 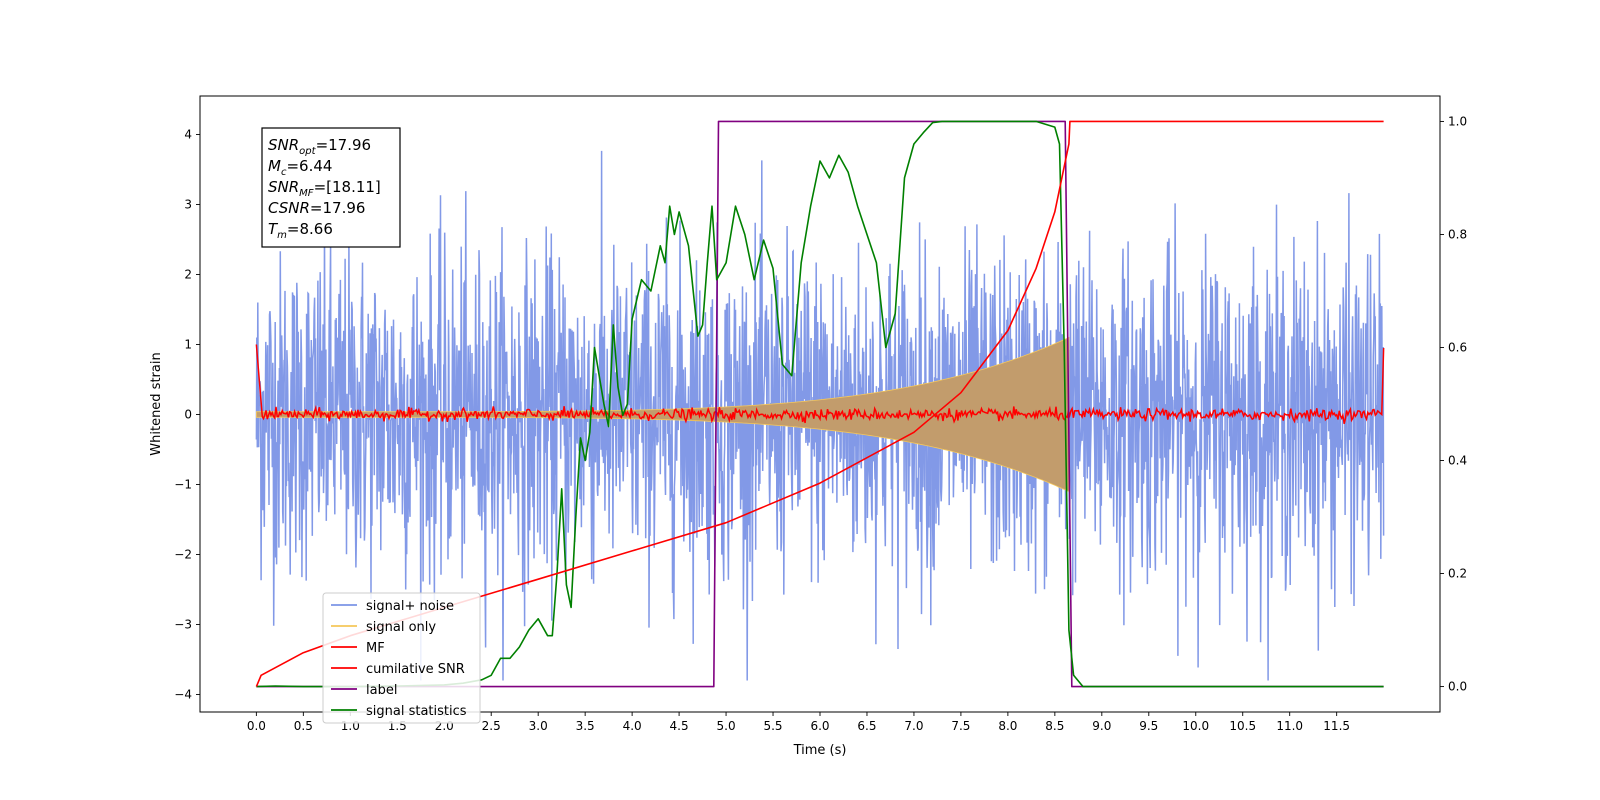 What do you see at coordinates (324, 188) in the screenshot?
I see `annotation-line: SNRMF=[18.11]` at bounding box center [324, 188].